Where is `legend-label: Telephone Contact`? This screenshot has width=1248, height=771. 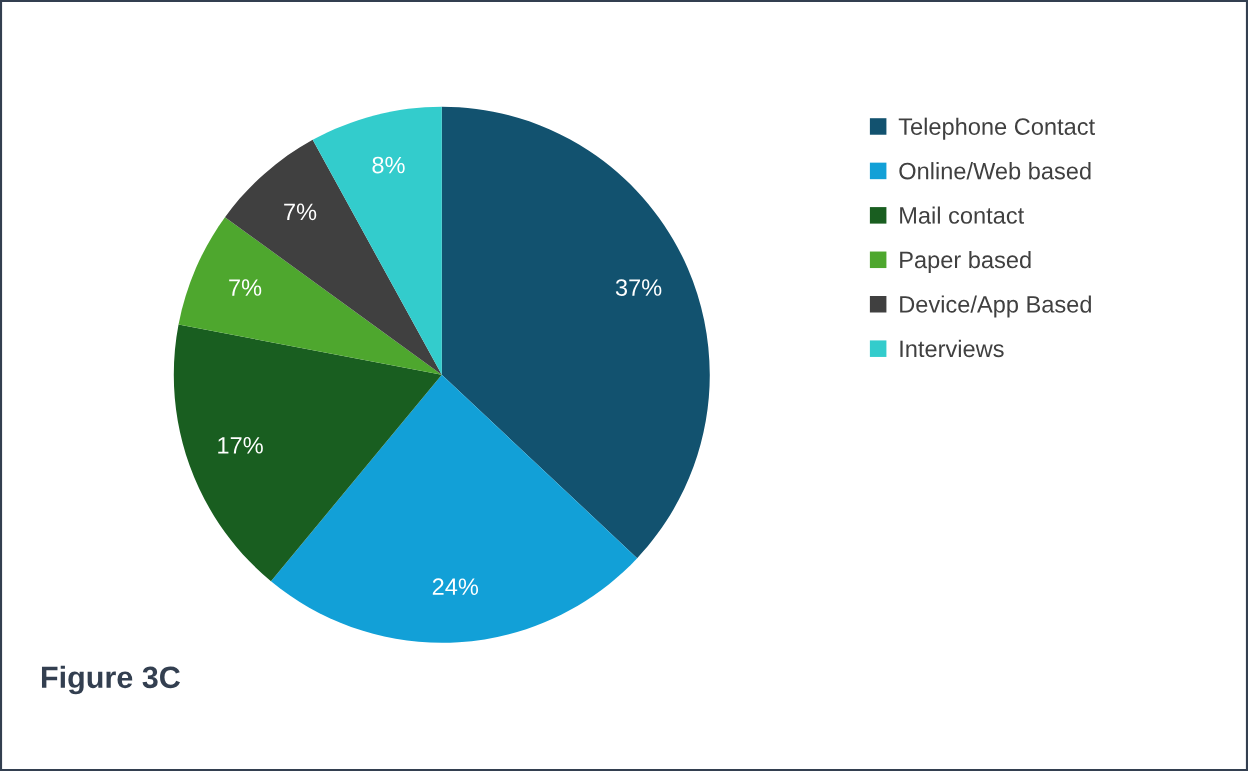
legend-label: Telephone Contact is located at coordinates (996, 128).